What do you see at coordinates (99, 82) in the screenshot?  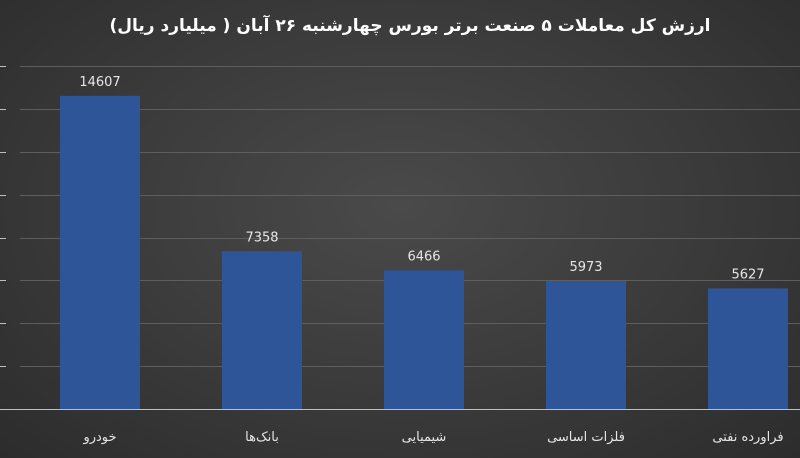 I see `data-label-1: 14607` at bounding box center [99, 82].